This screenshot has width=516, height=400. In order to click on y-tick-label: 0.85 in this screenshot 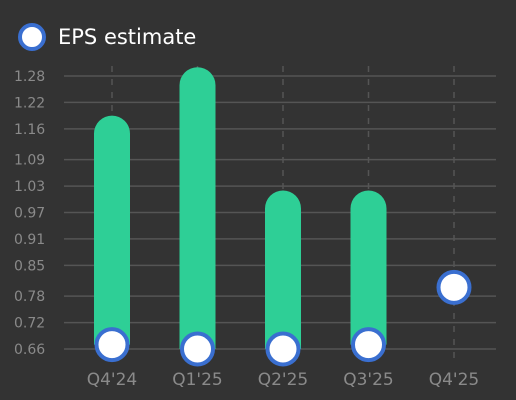, I will do `click(29, 266)`.